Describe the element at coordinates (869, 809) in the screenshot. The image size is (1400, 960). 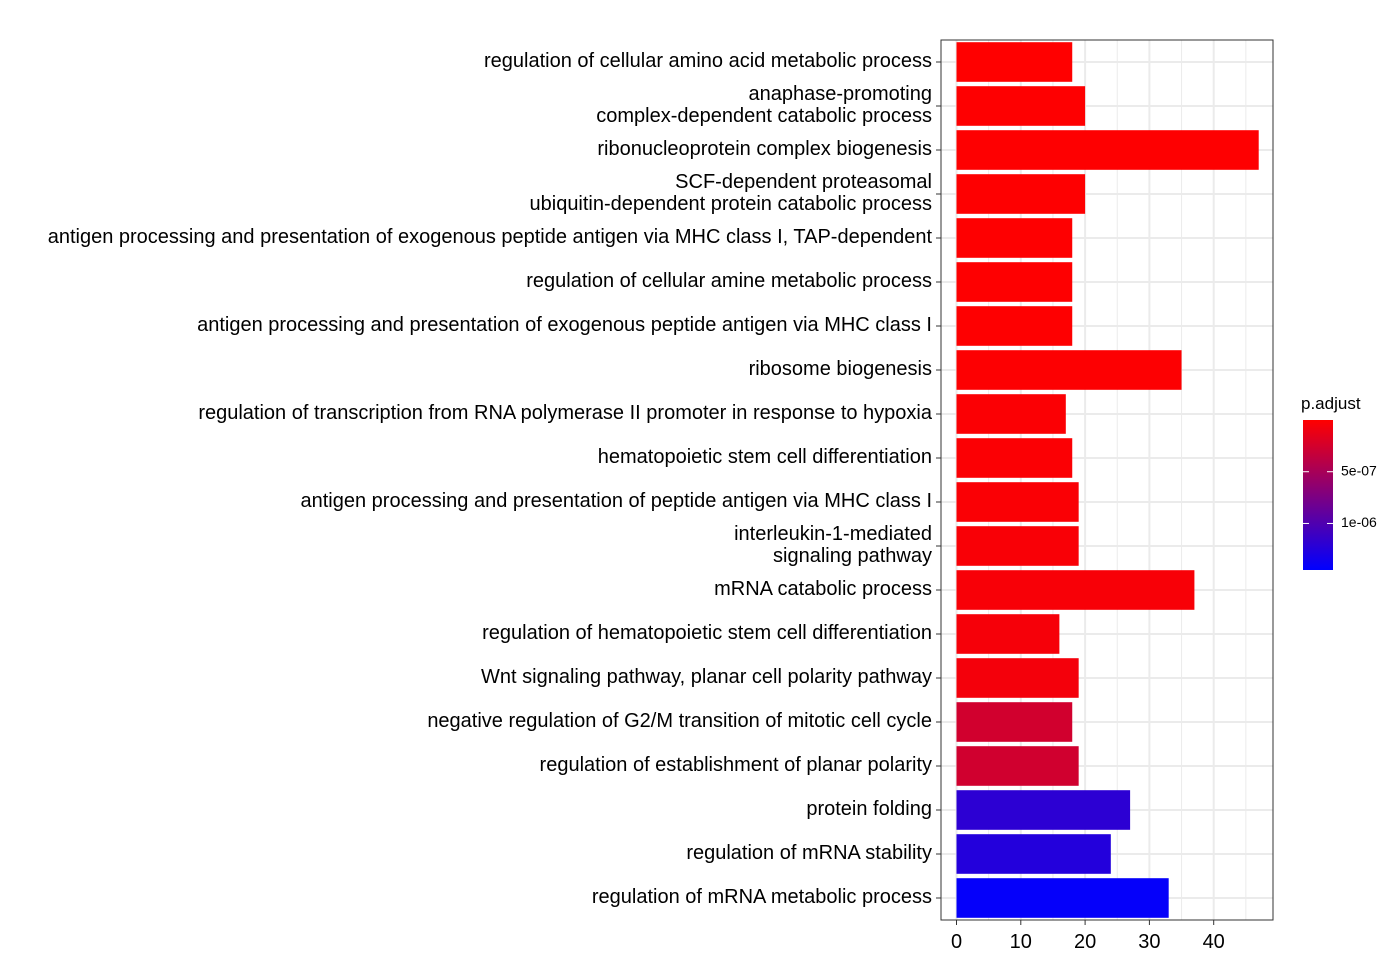
I see `y-tick-label: protein folding` at that location.